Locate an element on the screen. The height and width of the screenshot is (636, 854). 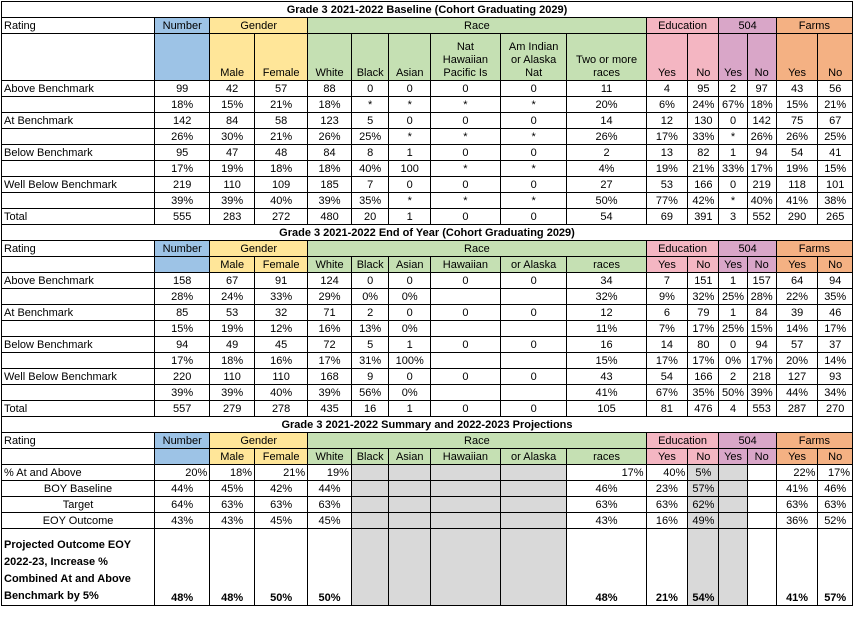
table-cell: 124 is located at coordinates (329, 280).